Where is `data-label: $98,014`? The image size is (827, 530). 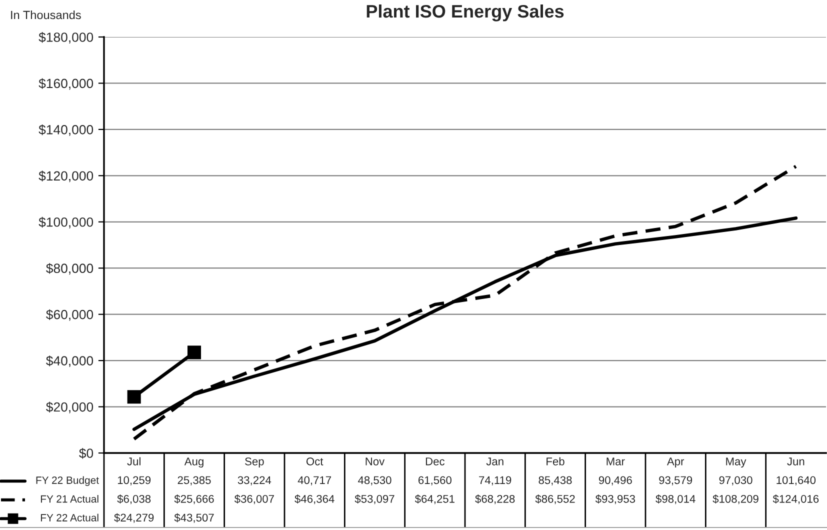 data-label: $98,014 is located at coordinates (676, 499).